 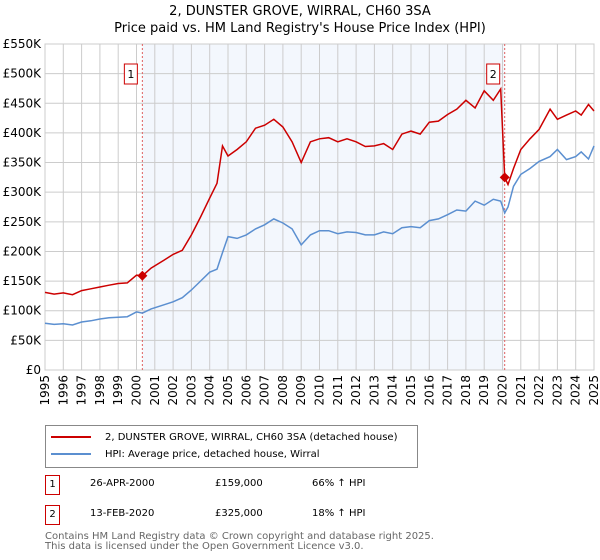 What do you see at coordinates (593, 390) in the screenshot?
I see `x-tick-label: 2025` at bounding box center [593, 390].